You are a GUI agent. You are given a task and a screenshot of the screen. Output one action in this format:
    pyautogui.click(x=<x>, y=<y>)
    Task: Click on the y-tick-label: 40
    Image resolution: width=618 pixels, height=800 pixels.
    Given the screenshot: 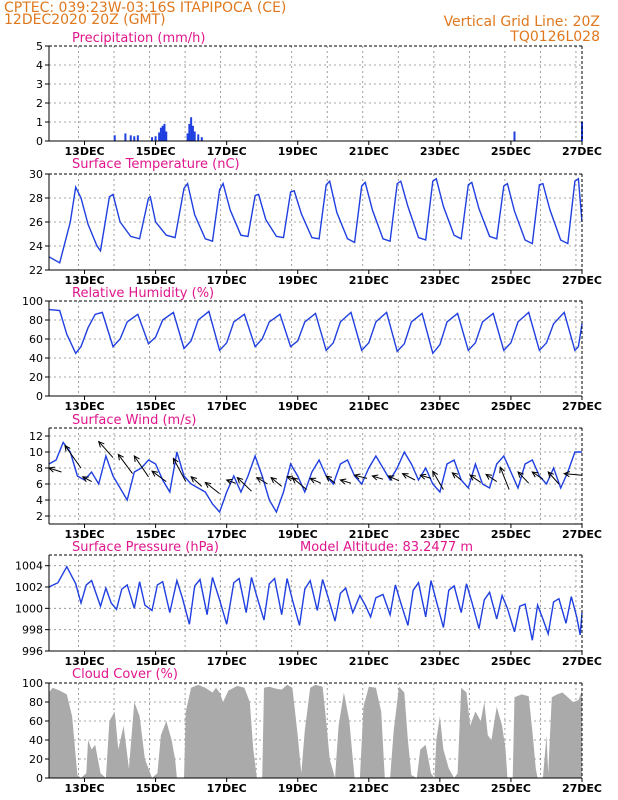 What is the action you would take?
    pyautogui.click(x=36, y=740)
    